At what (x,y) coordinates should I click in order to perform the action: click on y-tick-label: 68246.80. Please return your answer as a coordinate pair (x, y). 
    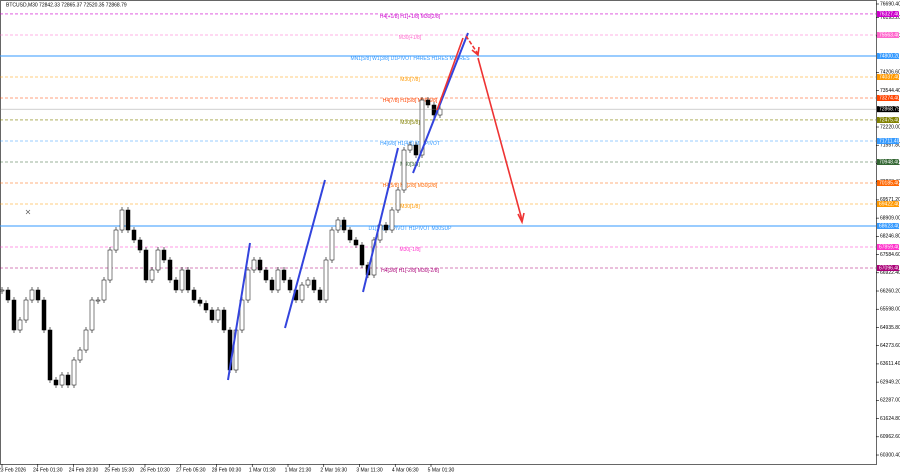
    Looking at the image, I should click on (890, 237).